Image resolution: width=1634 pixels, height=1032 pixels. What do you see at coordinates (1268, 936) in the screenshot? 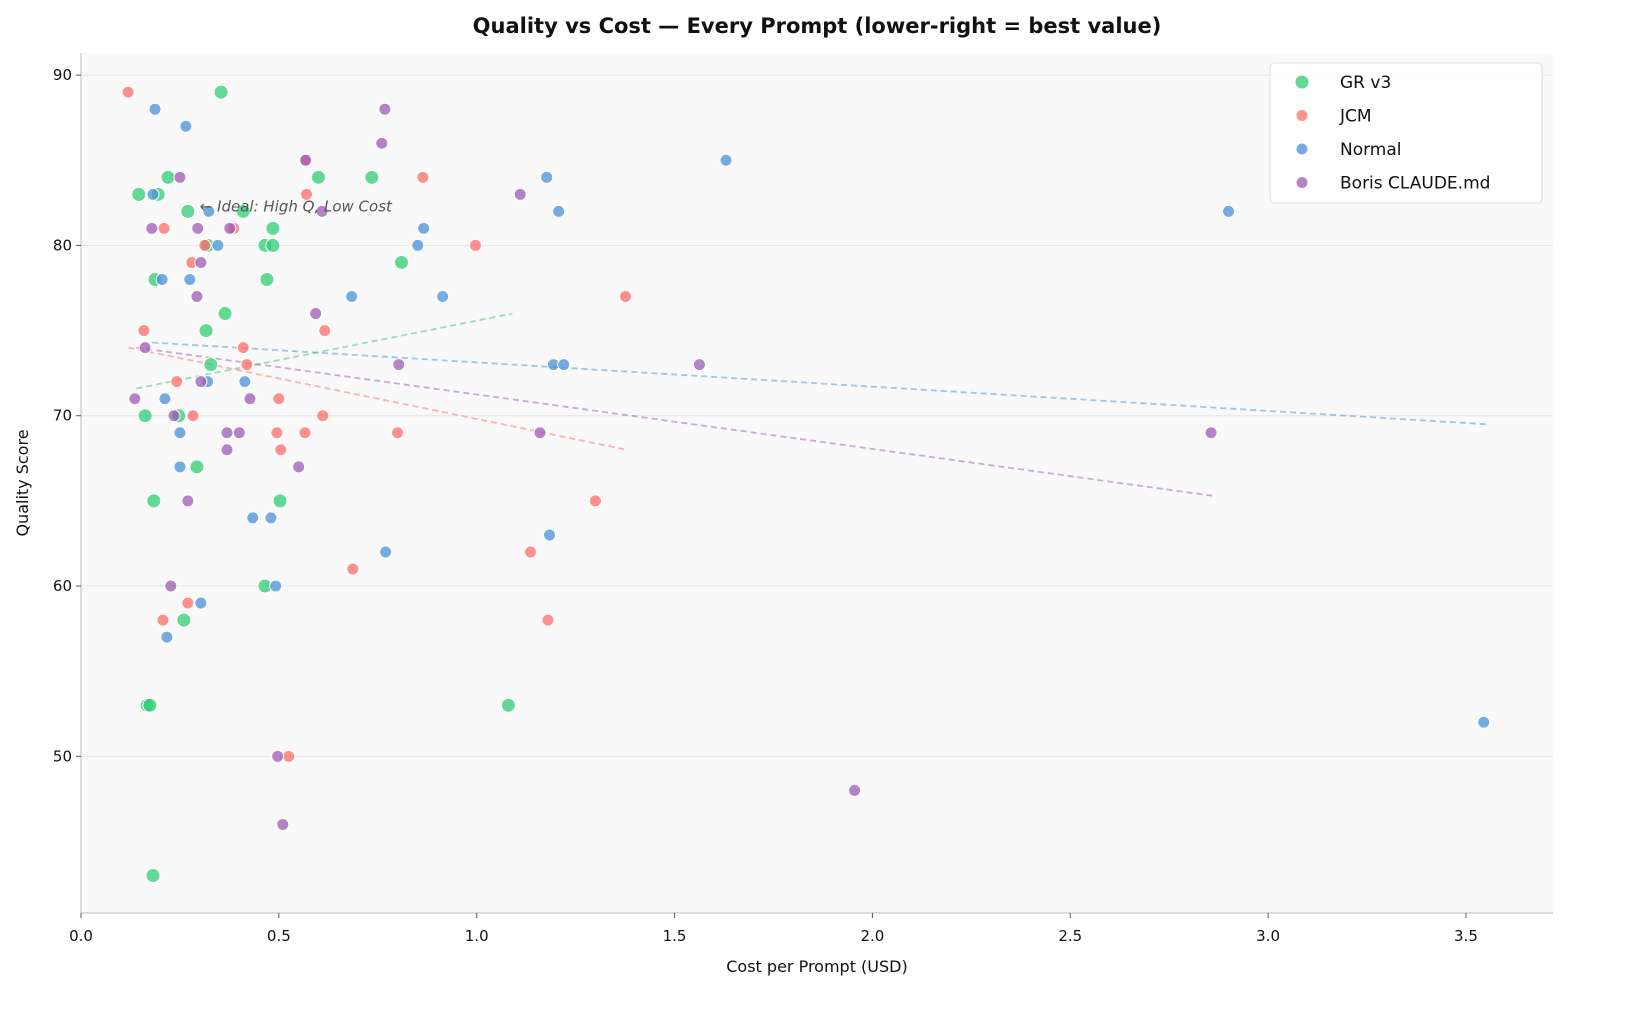
I see `x-tick-label: 3.0` at bounding box center [1268, 936].